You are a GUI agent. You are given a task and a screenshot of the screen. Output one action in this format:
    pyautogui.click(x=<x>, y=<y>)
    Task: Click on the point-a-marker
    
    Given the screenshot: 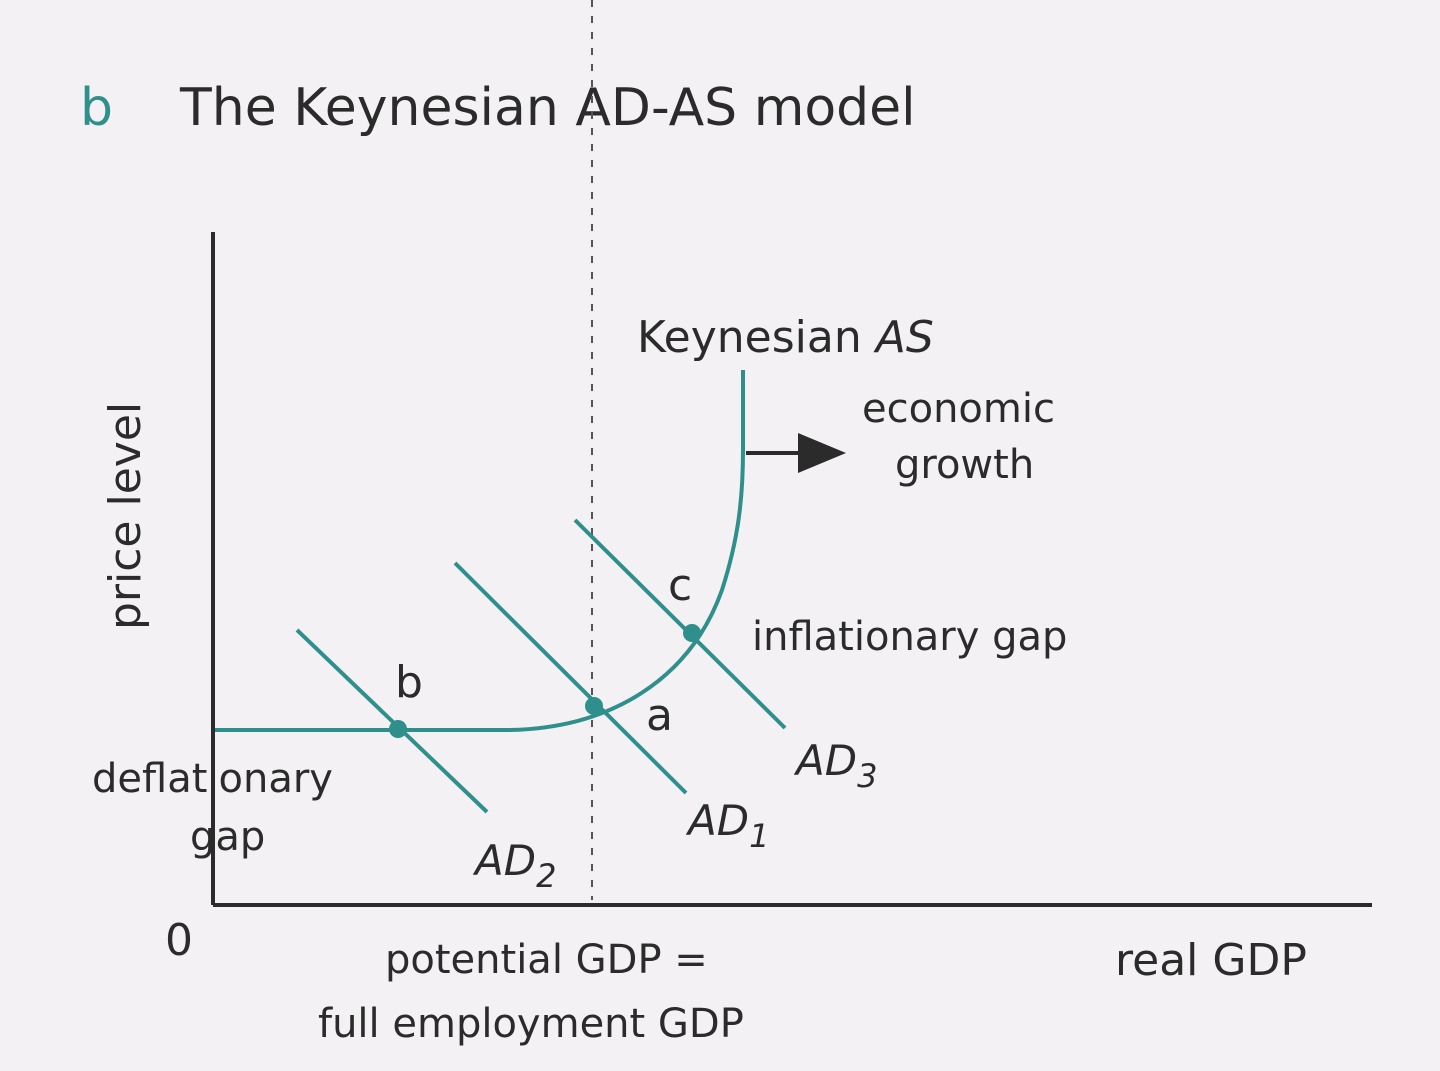 What is the action you would take?
    pyautogui.click(x=594, y=706)
    